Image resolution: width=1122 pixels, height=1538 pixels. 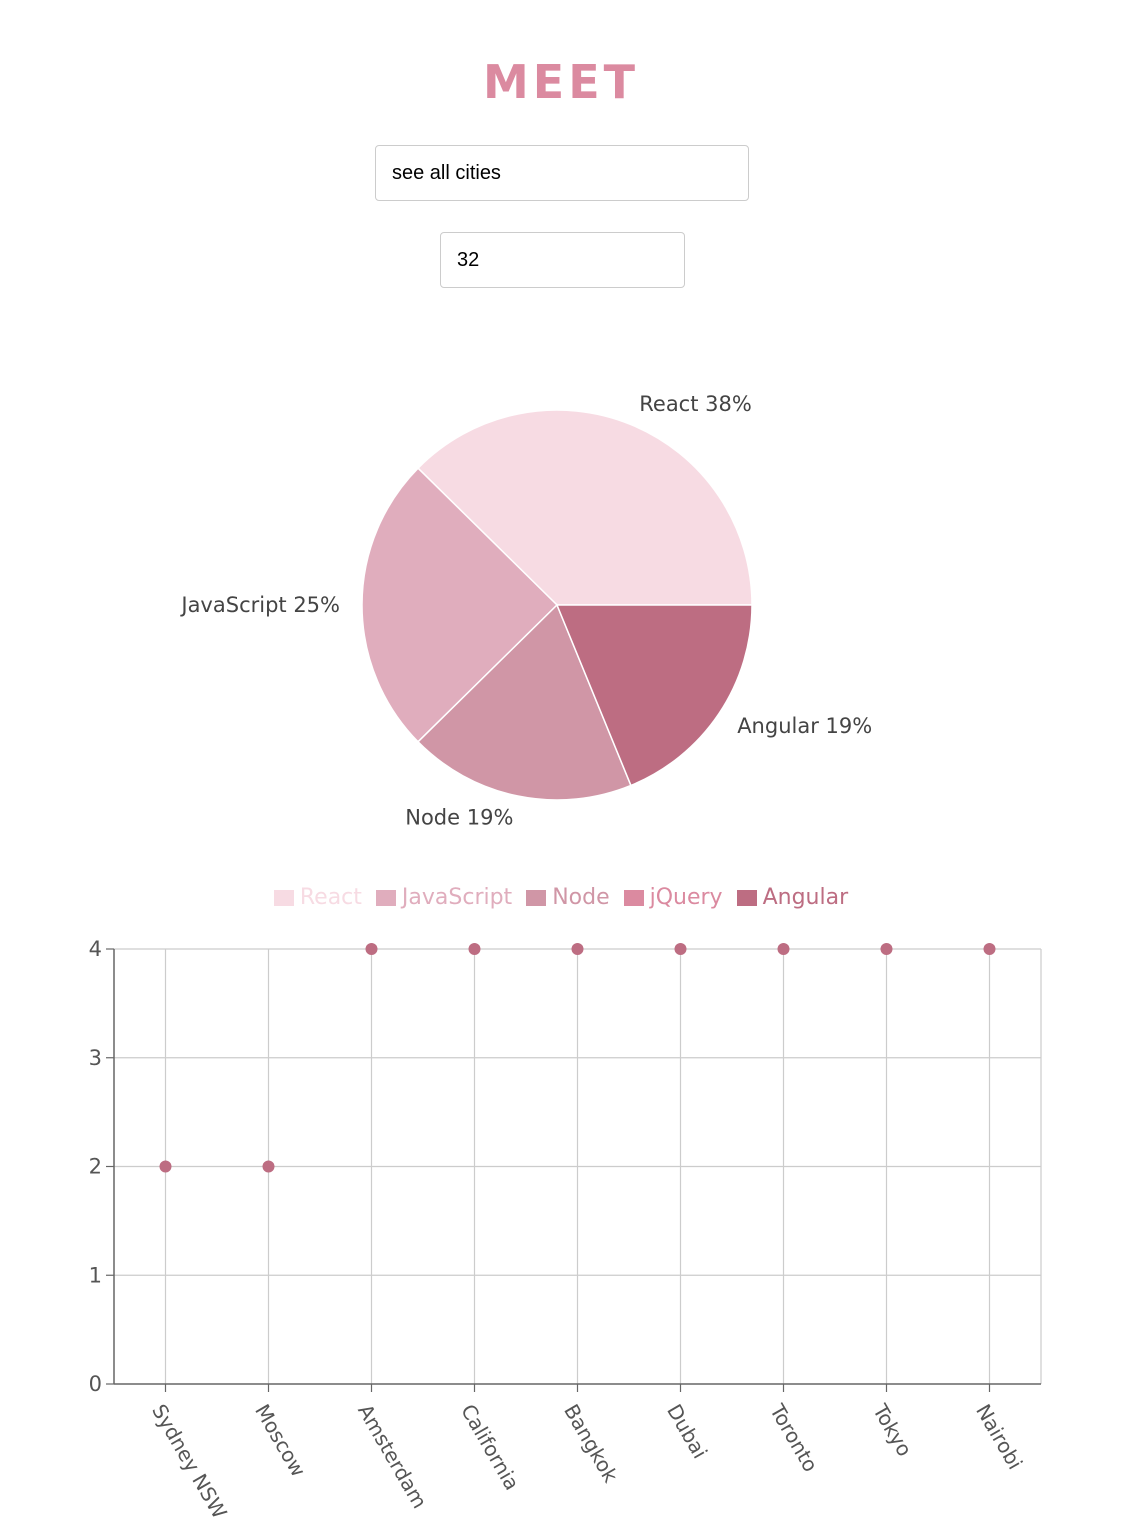 What do you see at coordinates (524, 702) in the screenshot?
I see `pie-slice-node` at bounding box center [524, 702].